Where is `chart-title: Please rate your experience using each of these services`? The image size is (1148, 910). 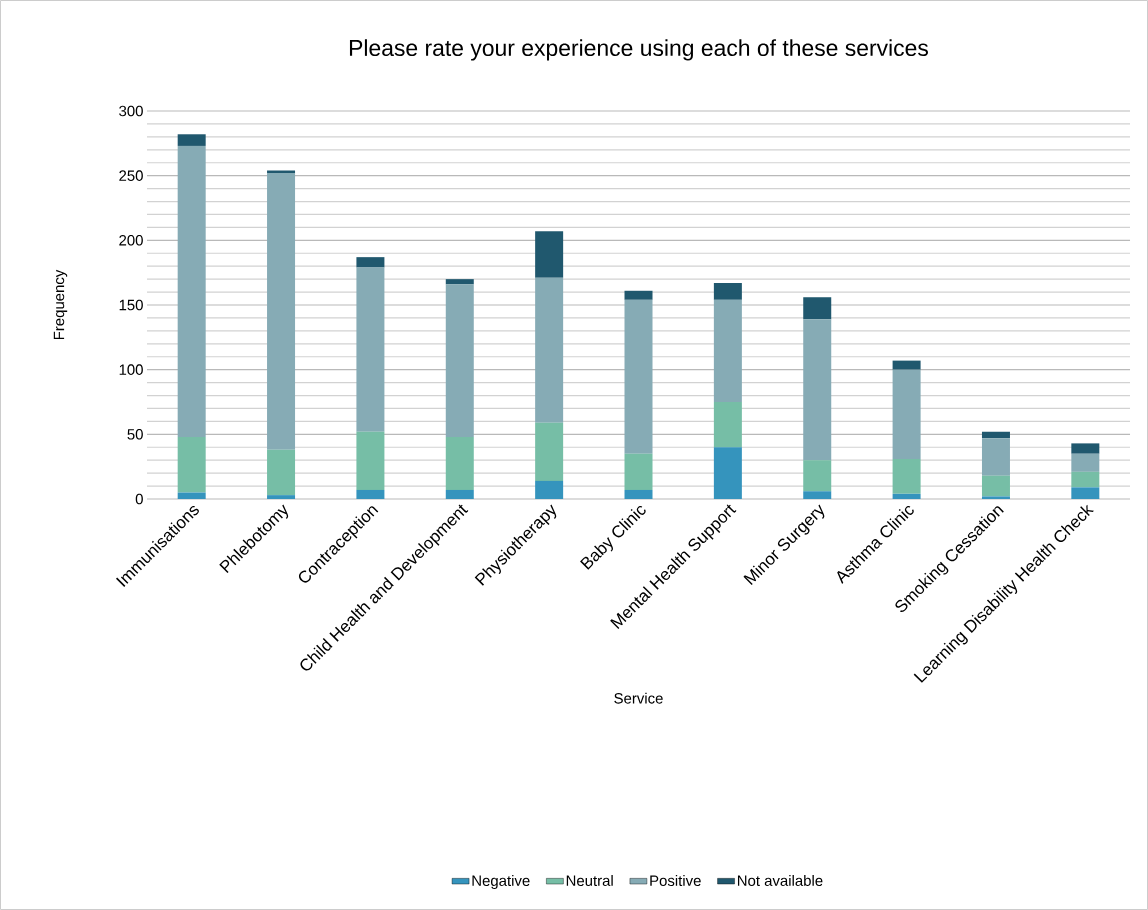
chart-title: Please rate your experience using each of these services is located at coordinates (638, 50).